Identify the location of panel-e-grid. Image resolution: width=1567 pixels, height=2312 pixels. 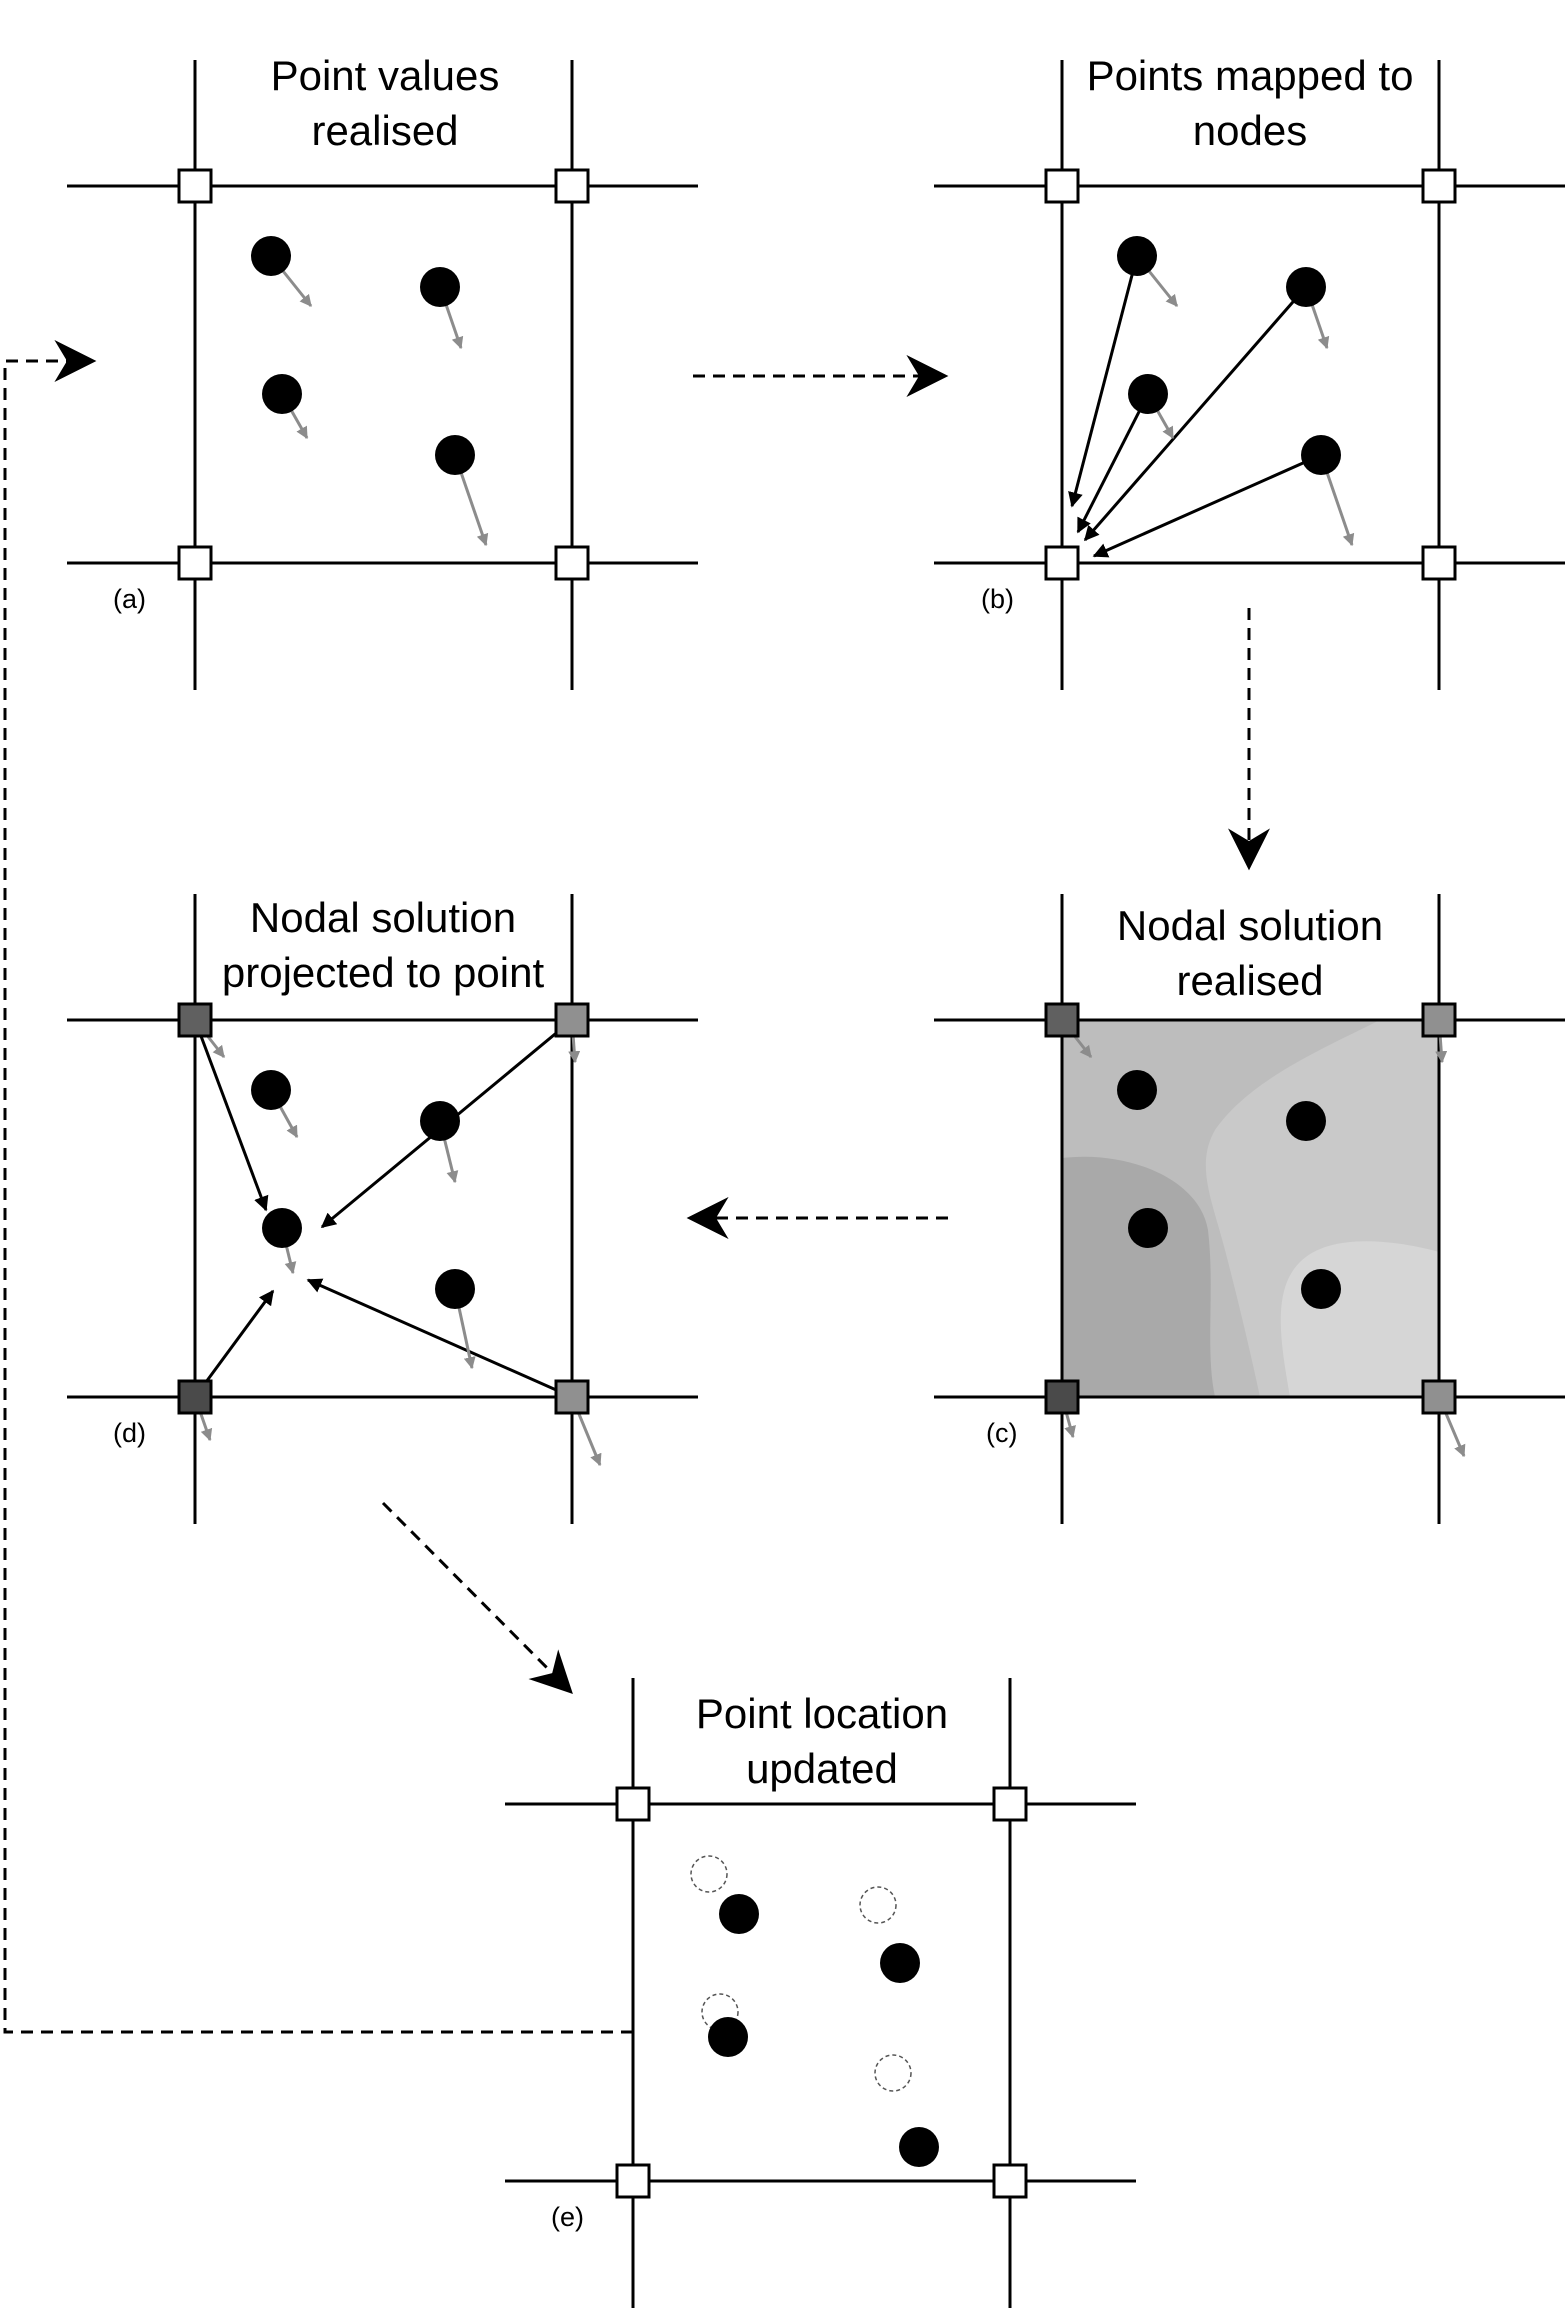
(820, 1993).